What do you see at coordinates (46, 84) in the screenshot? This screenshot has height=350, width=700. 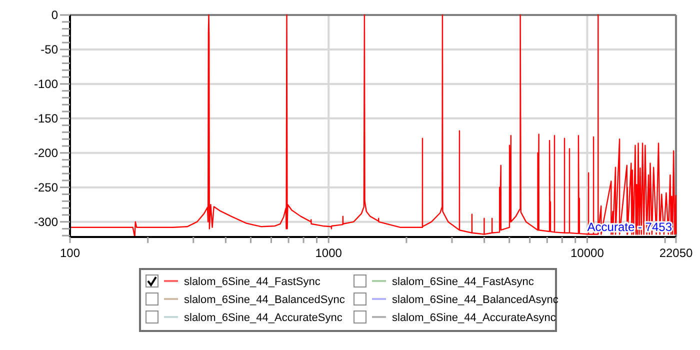 I see `y-tick-label: -100` at bounding box center [46, 84].